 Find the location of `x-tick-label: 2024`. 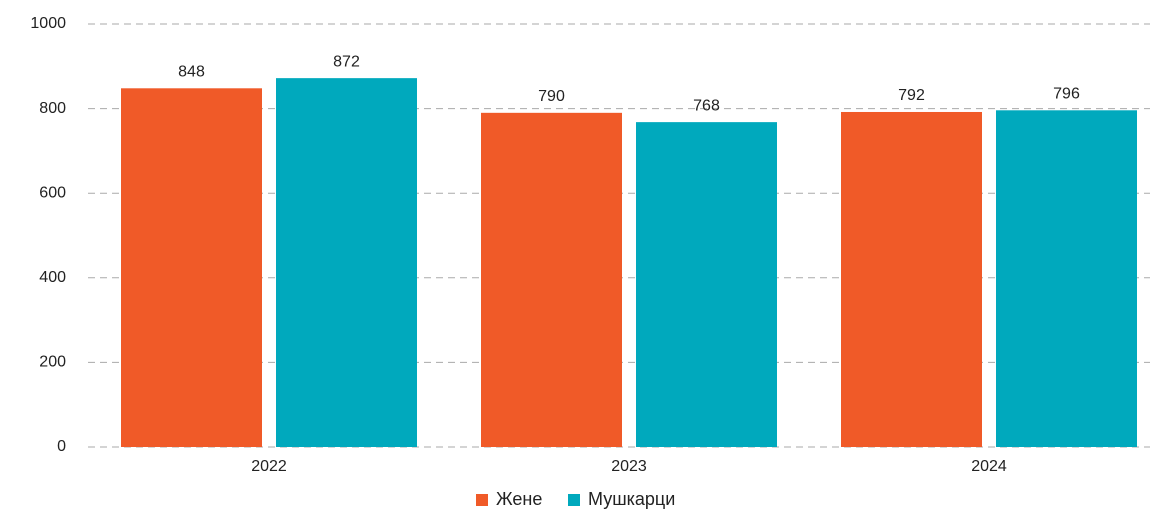

x-tick-label: 2024 is located at coordinates (989, 466).